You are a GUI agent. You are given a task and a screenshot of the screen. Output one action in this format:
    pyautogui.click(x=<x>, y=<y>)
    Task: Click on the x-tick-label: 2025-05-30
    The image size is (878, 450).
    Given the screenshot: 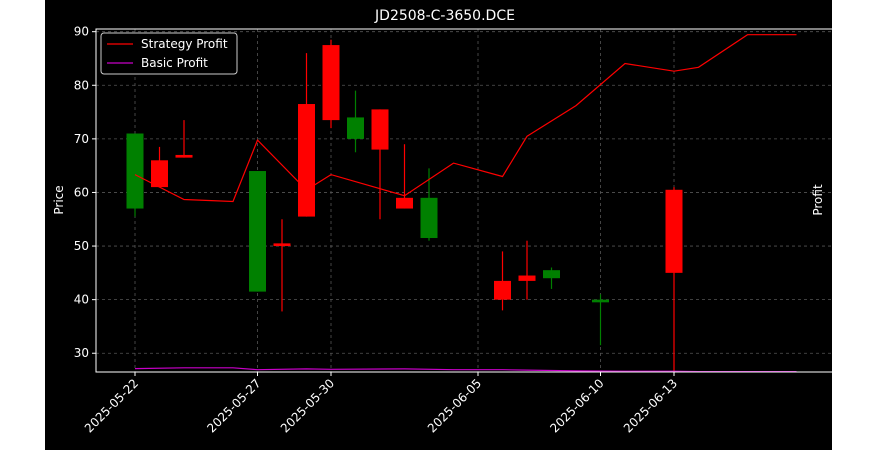 What is the action you would take?
    pyautogui.click(x=307, y=405)
    